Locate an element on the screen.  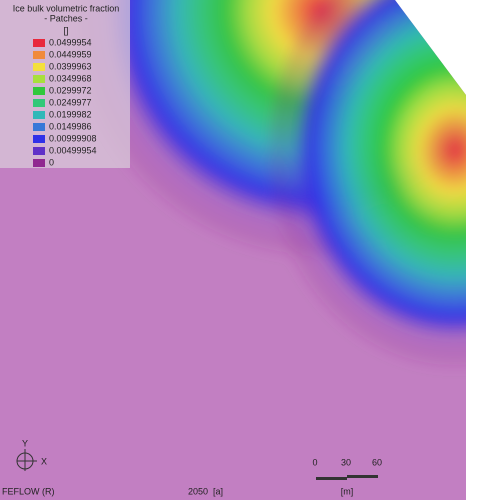
axis-y-label: Y is located at coordinates (25, 443).